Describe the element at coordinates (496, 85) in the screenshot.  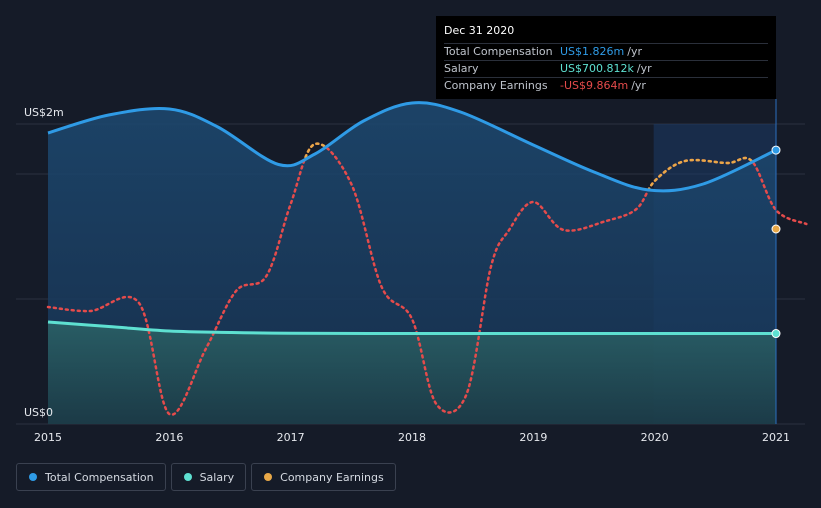
I see `tooltip-label: Company Earnings` at that location.